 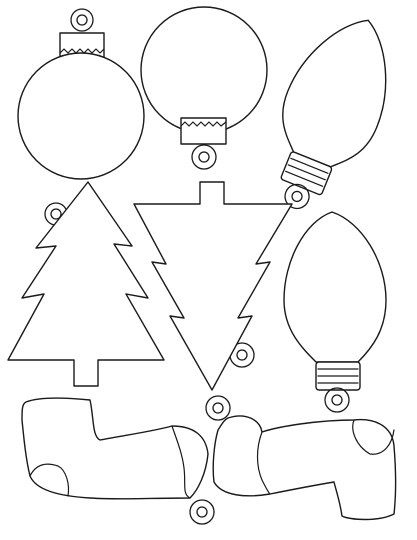 I want to click on stocking-icon, so click(x=118, y=461).